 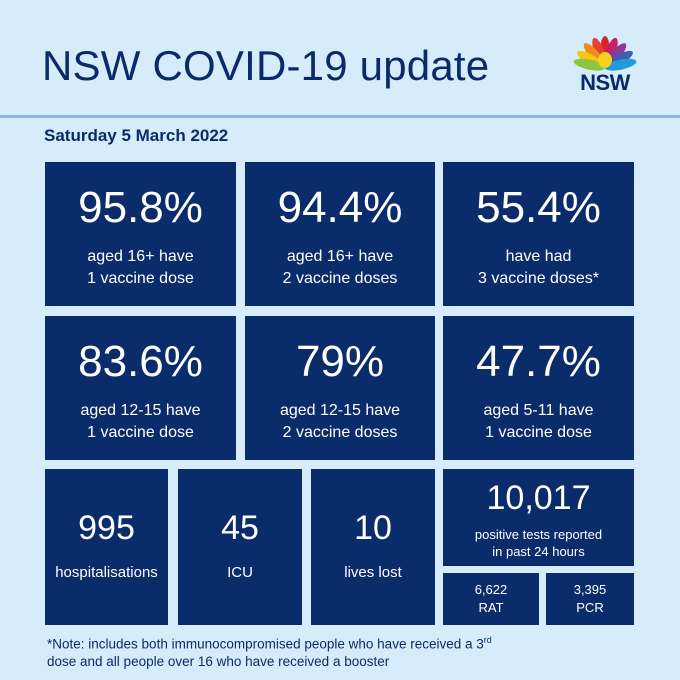 What do you see at coordinates (373, 572) in the screenshot?
I see `tile-label: lives lost` at bounding box center [373, 572].